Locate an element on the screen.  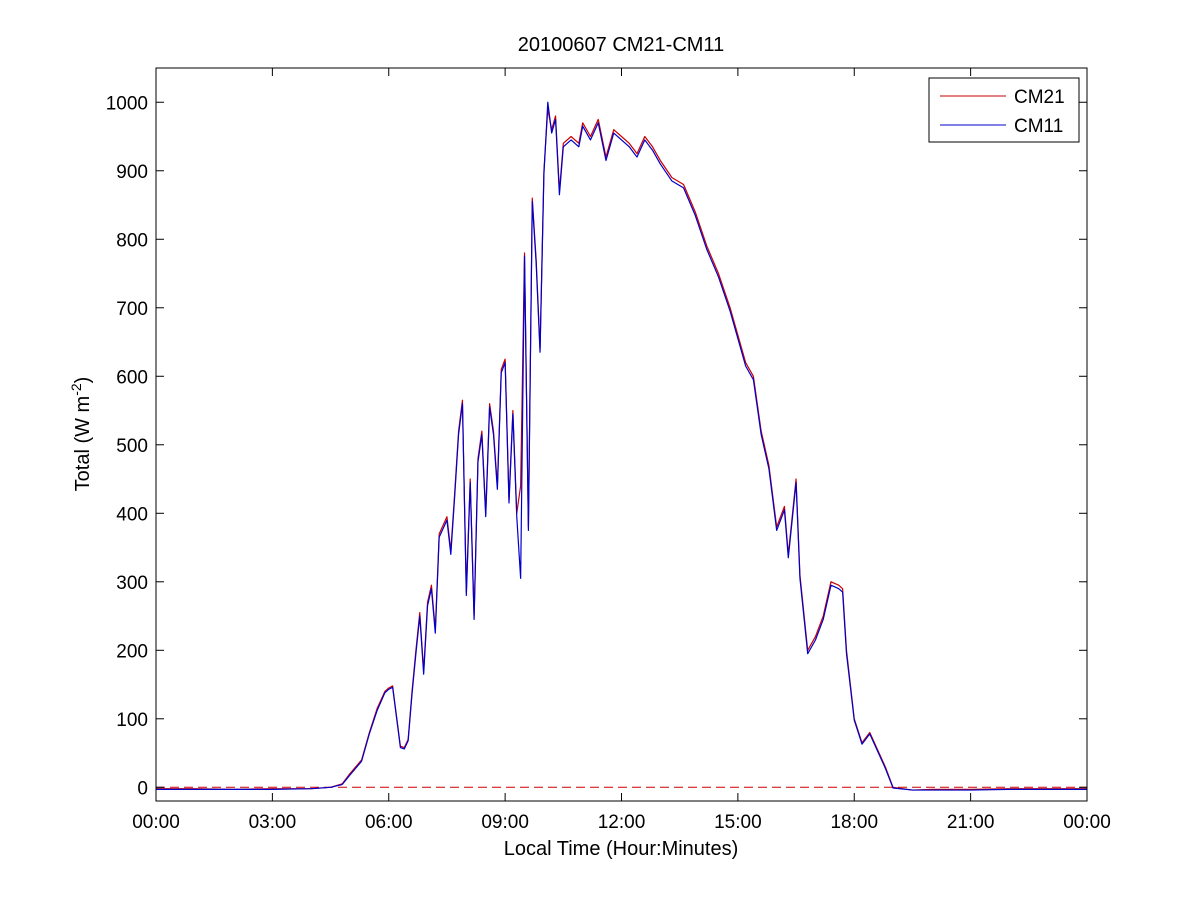
x-tick-label: 21:00 is located at coordinates (971, 822).